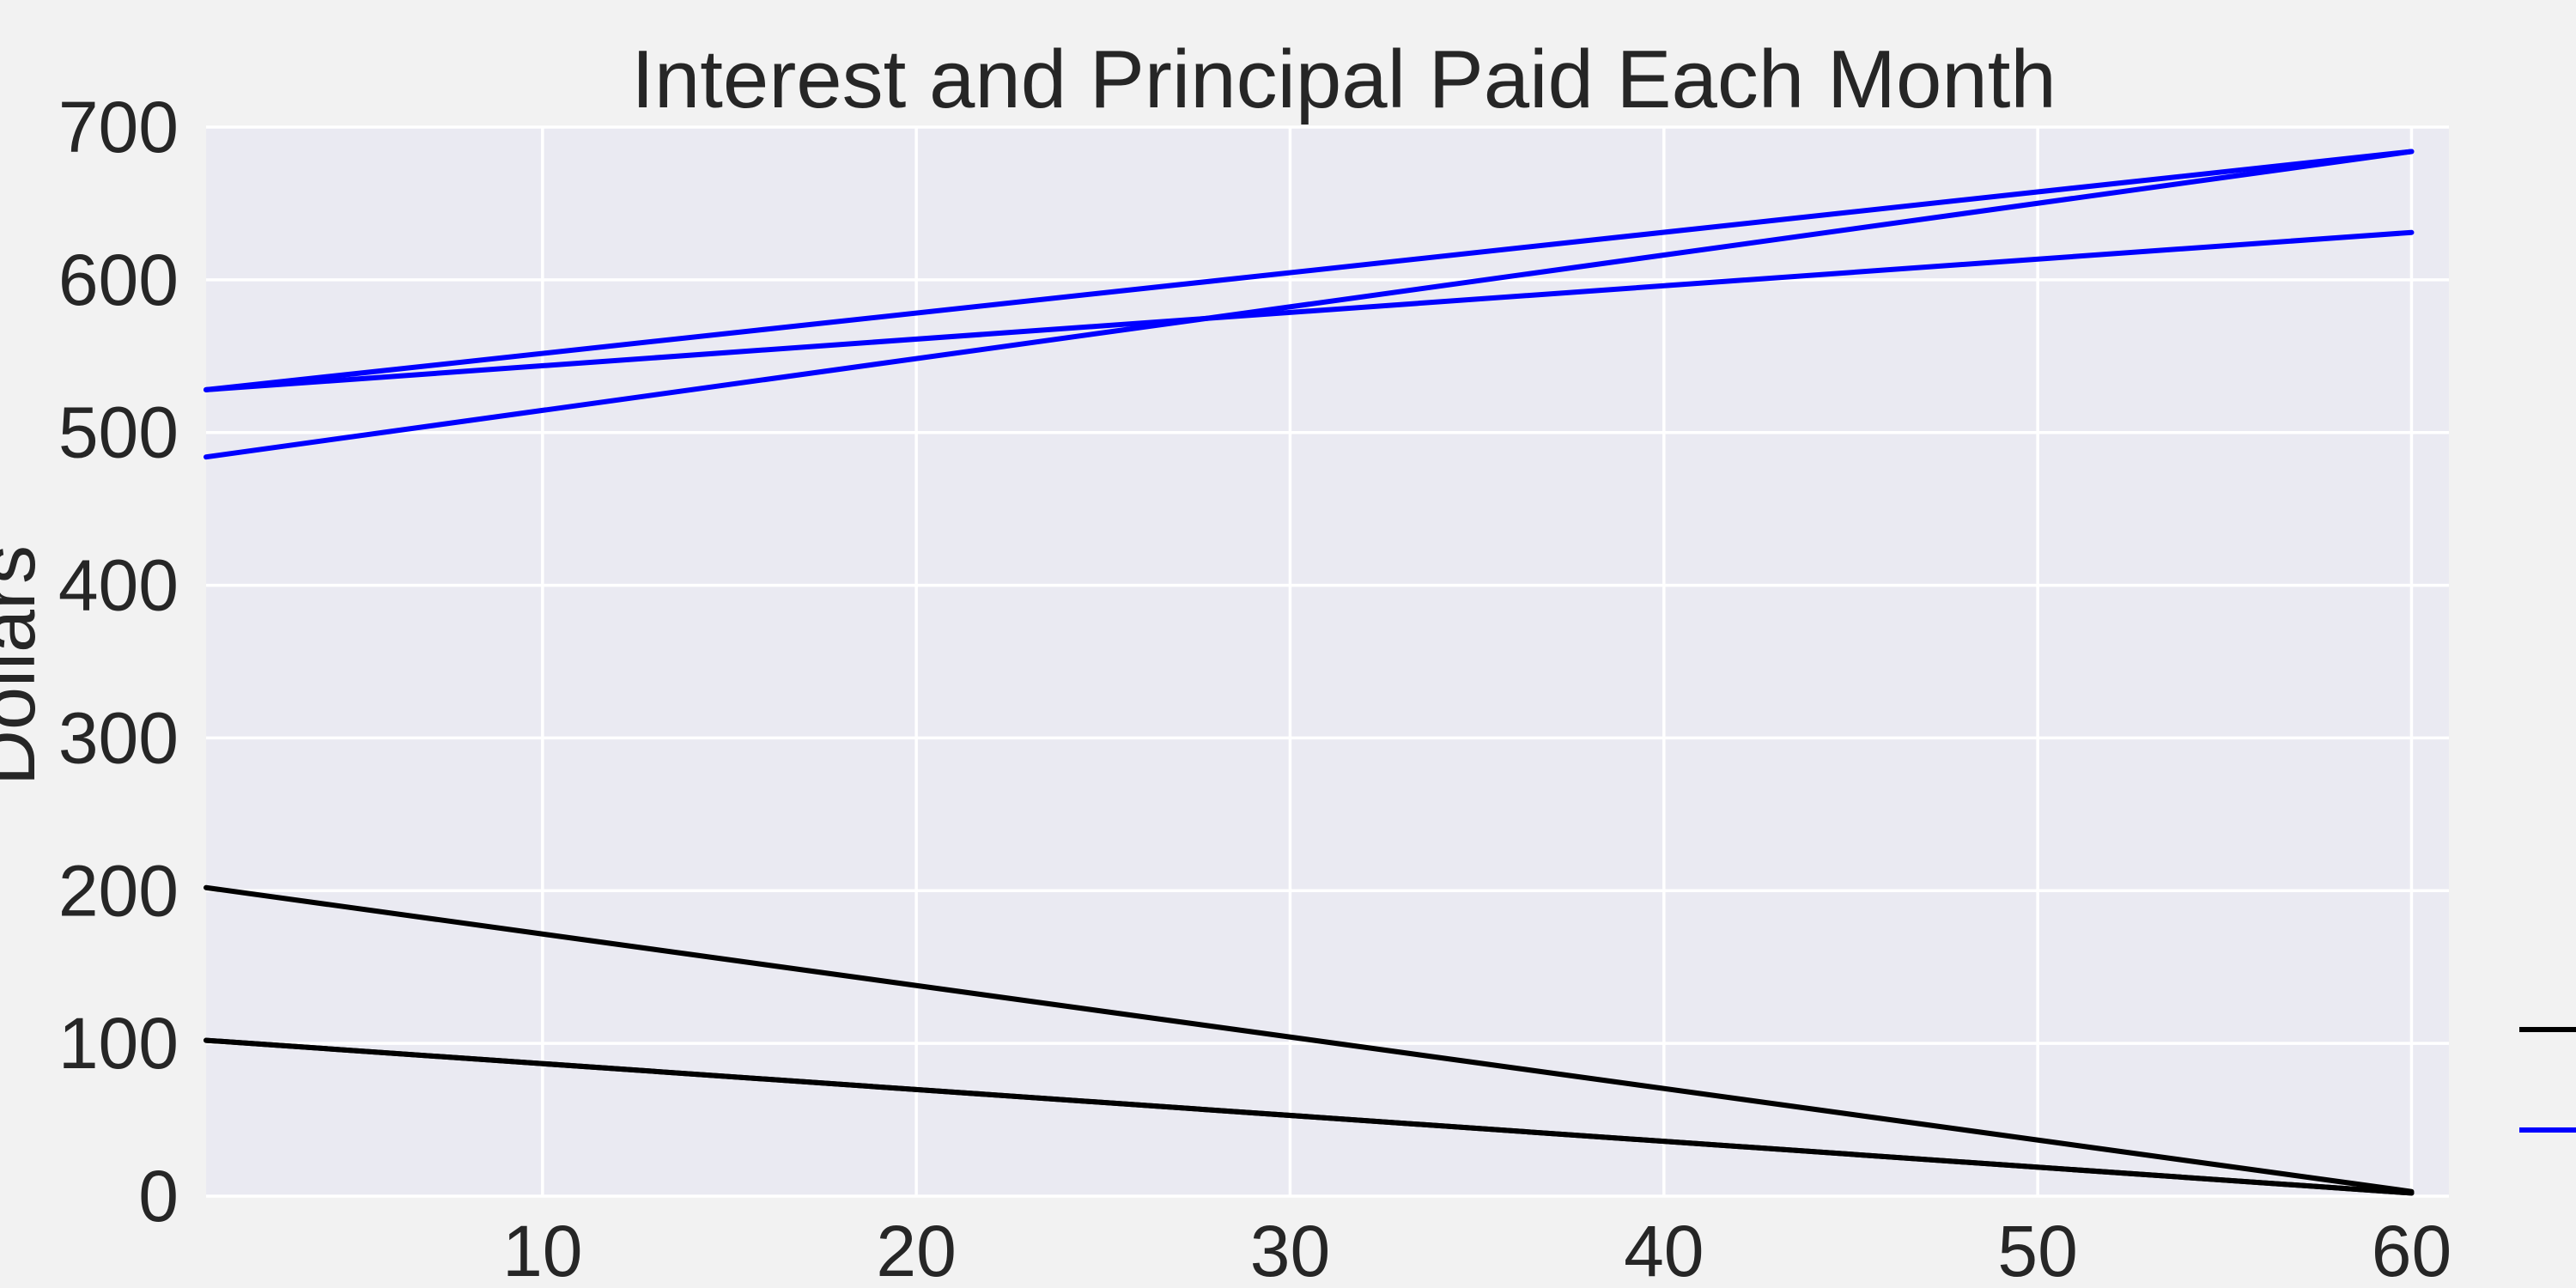 The height and width of the screenshot is (1288, 2576). Describe the element at coordinates (118, 432) in the screenshot. I see `y-tick-label: 500` at that location.